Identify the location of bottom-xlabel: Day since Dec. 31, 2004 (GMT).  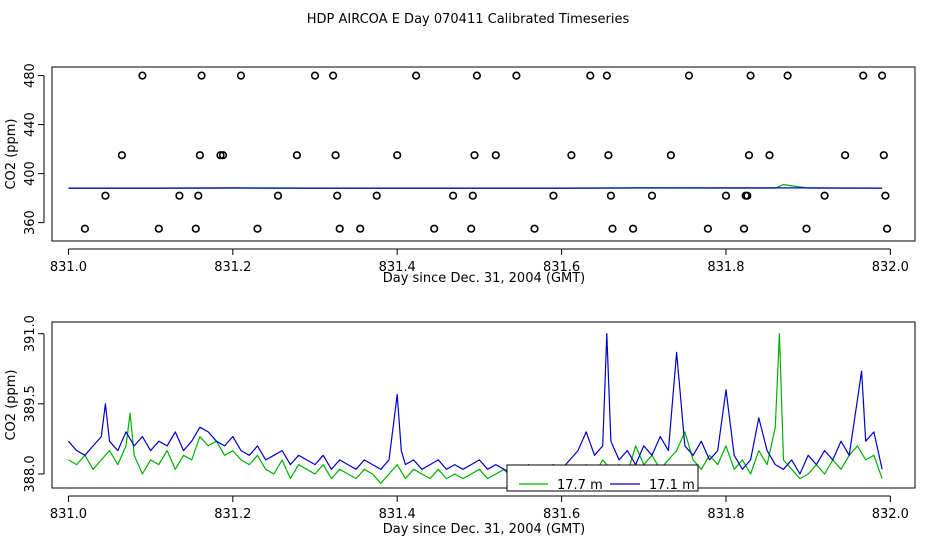
(484, 529).